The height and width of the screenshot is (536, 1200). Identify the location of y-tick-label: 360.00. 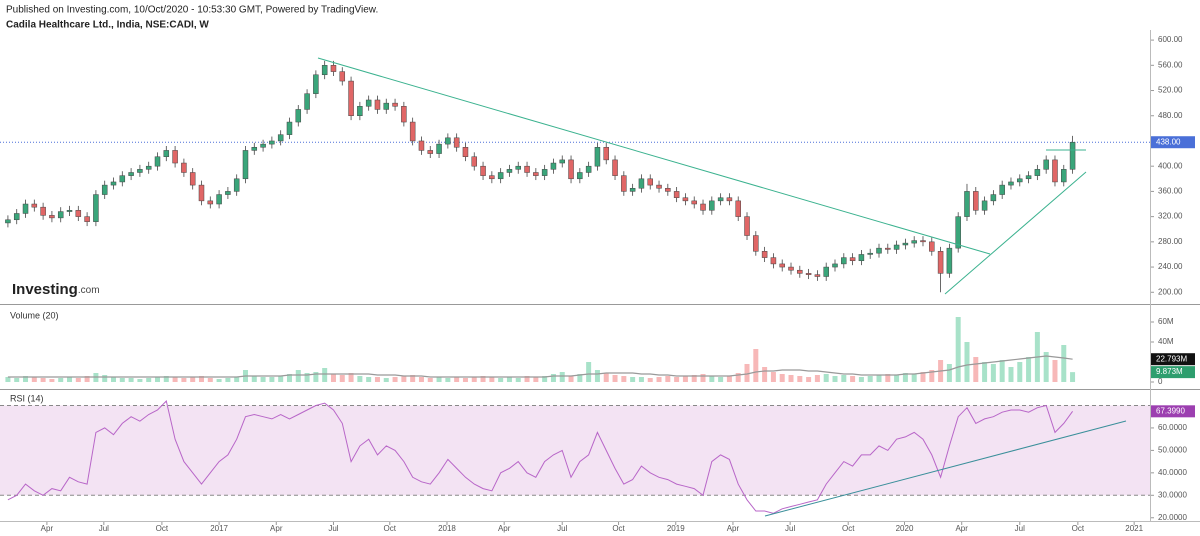
(1170, 191).